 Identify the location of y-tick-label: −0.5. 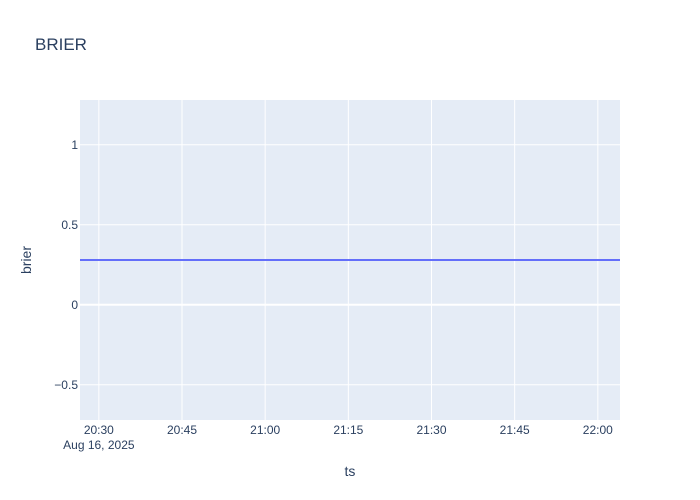
(66, 385).